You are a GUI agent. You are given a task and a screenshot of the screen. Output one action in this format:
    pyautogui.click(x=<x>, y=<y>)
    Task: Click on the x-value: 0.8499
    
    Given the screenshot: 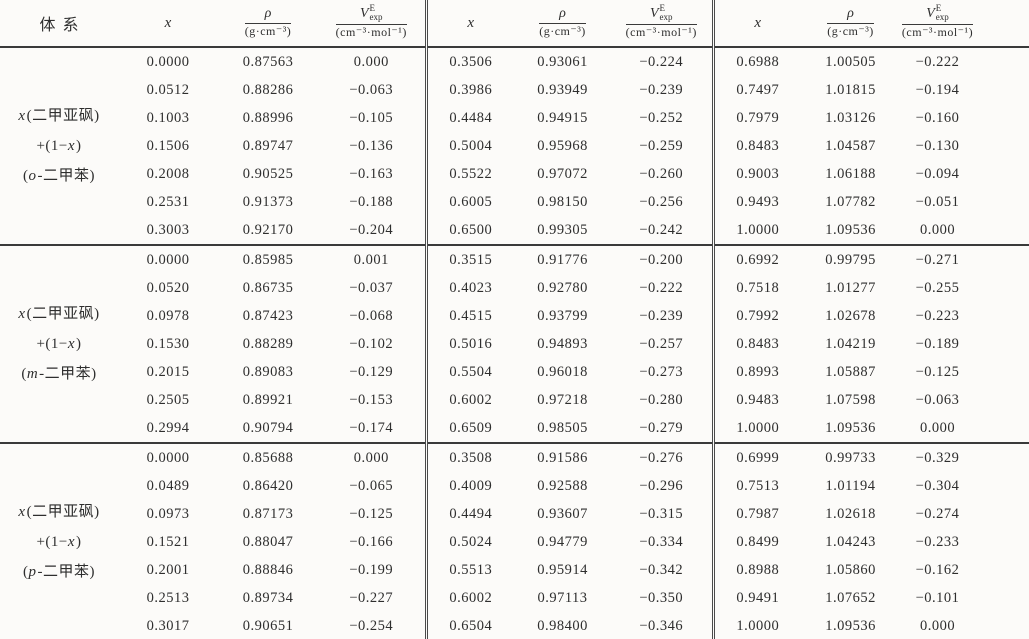 What is the action you would take?
    pyautogui.click(x=756, y=542)
    